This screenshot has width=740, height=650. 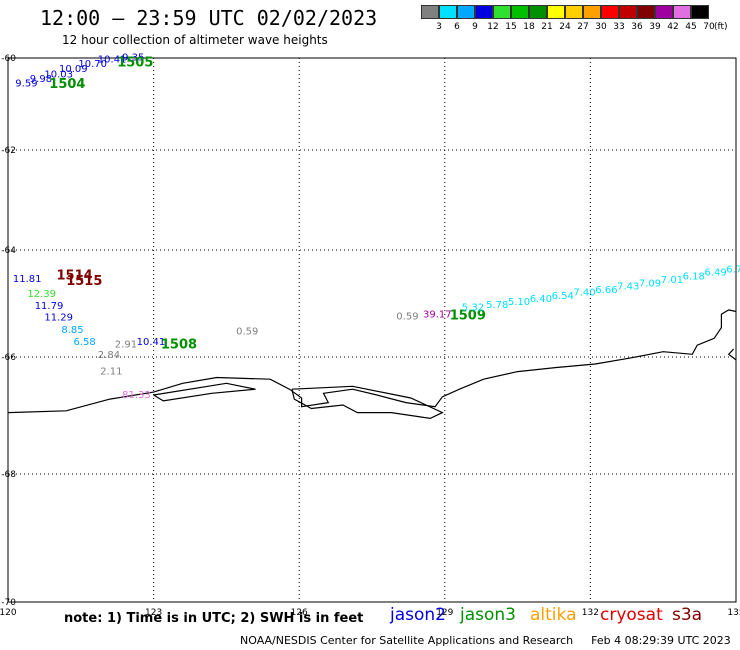 I want to click on longitude-tick-label: 132, so click(x=590, y=613).